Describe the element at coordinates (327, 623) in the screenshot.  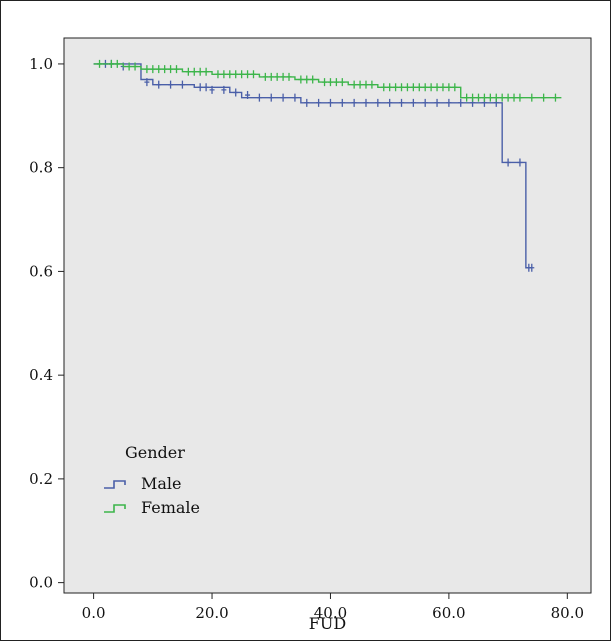
I see `x-axis-label: FUD` at that location.